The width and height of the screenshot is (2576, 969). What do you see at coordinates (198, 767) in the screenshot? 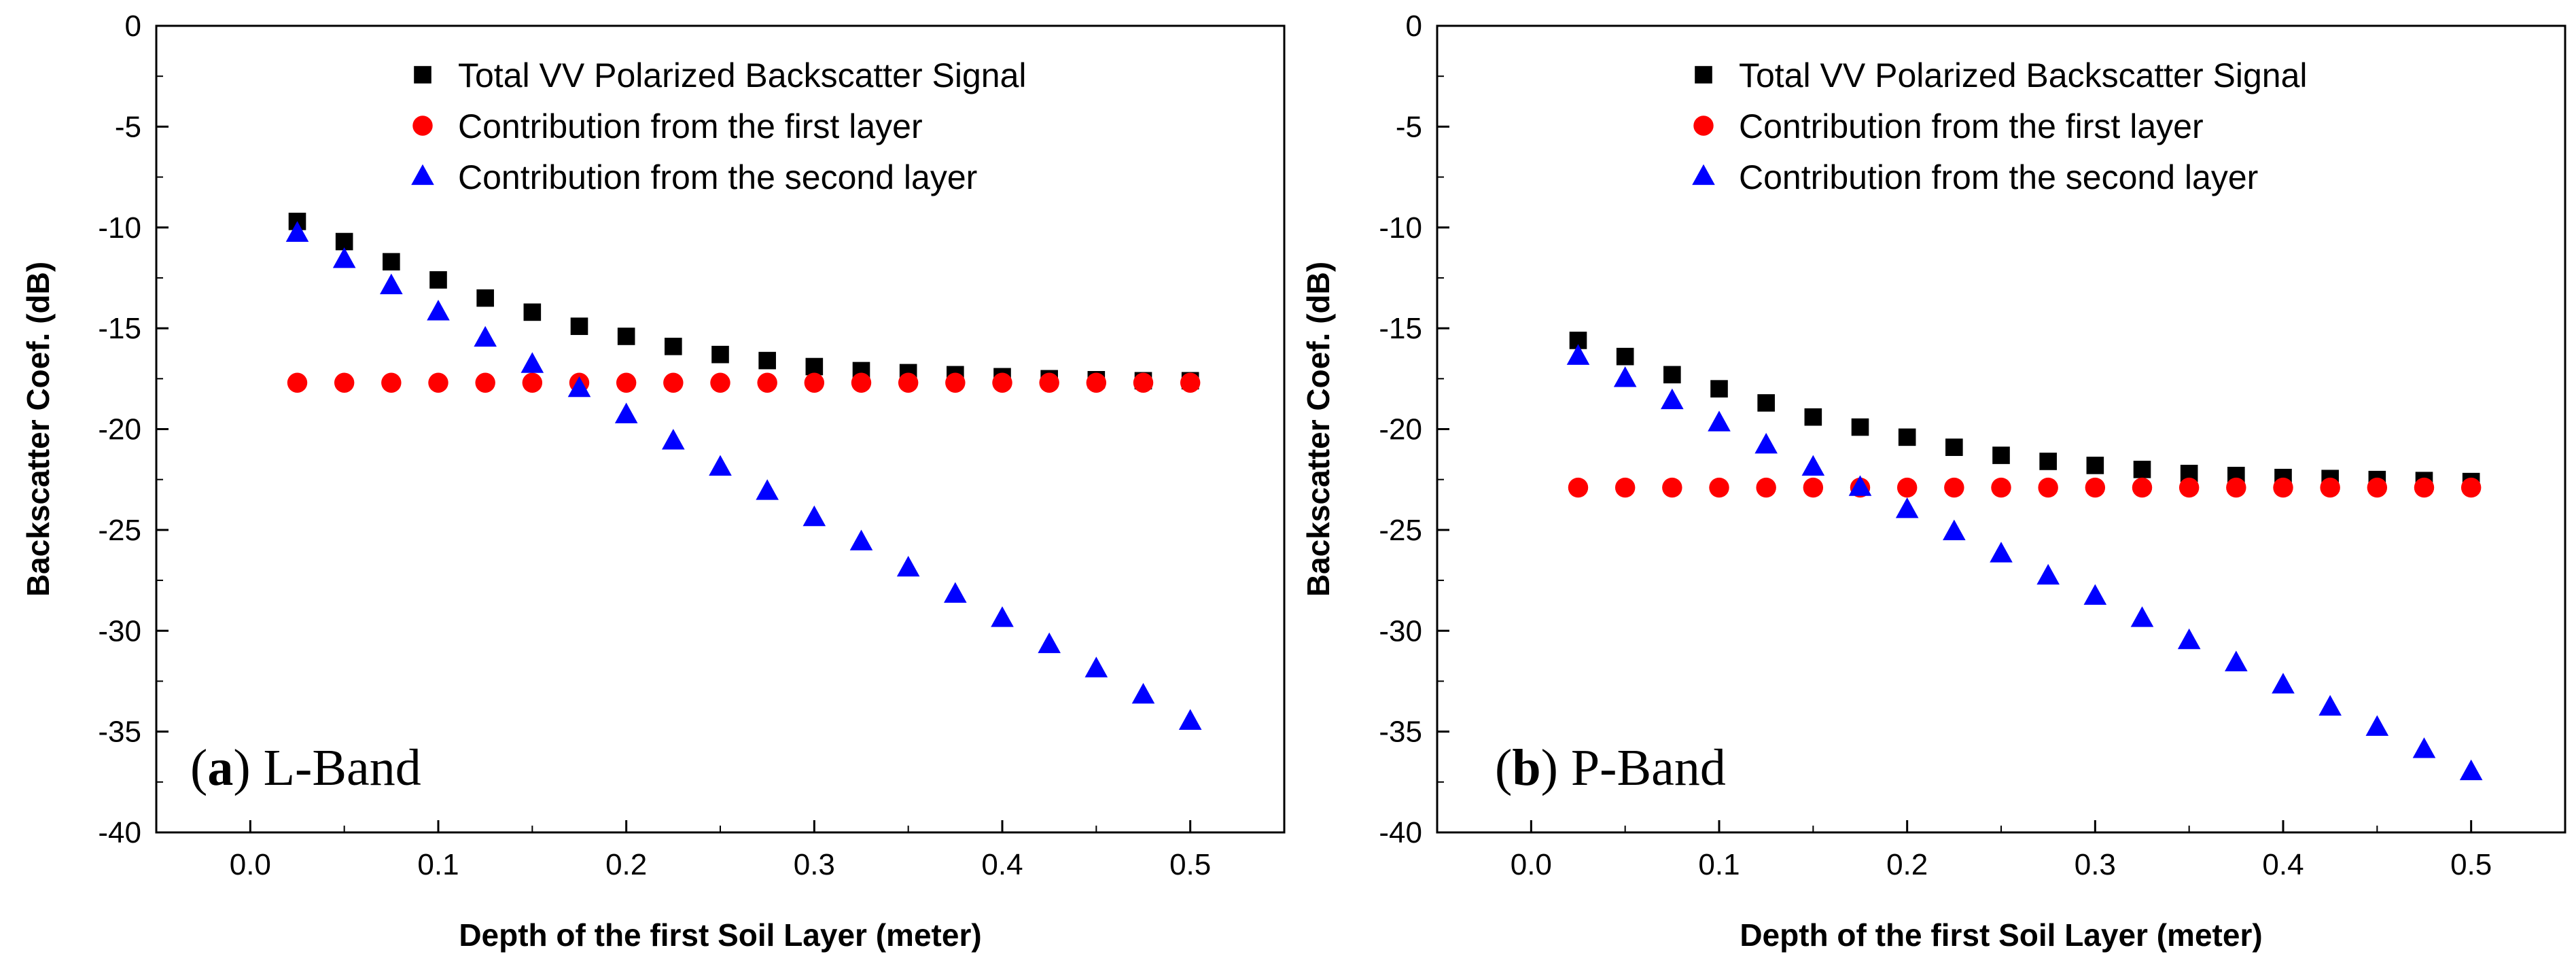
I see `panel-label-open: (` at bounding box center [198, 767].